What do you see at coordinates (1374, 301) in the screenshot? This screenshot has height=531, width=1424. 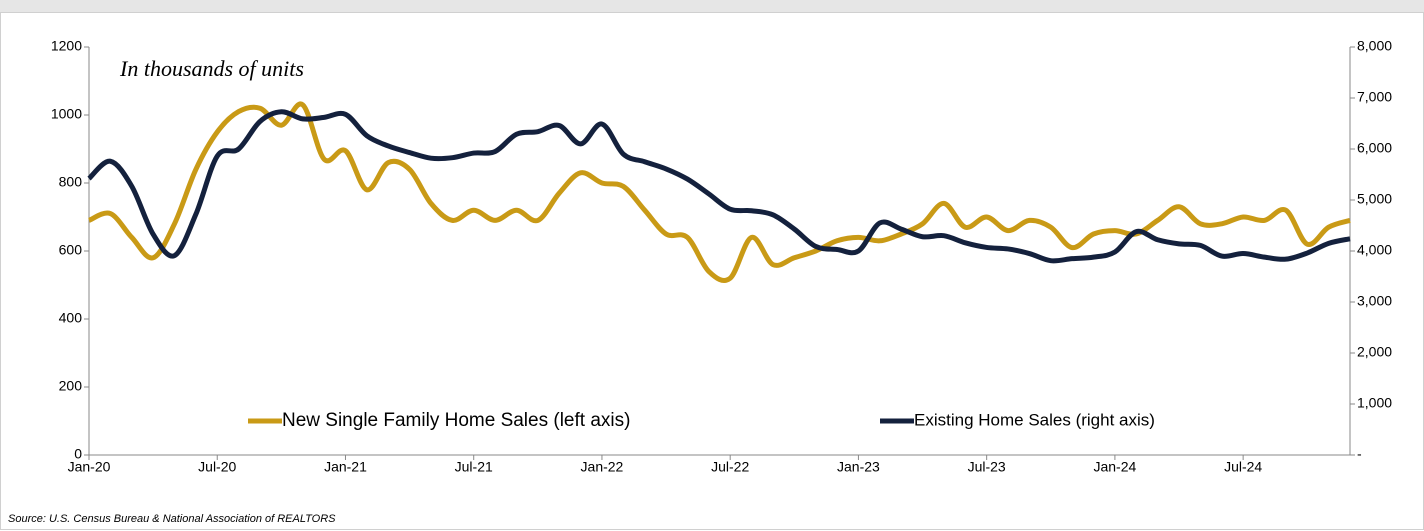 I see `y2-tick-label: 3,000` at bounding box center [1374, 301].